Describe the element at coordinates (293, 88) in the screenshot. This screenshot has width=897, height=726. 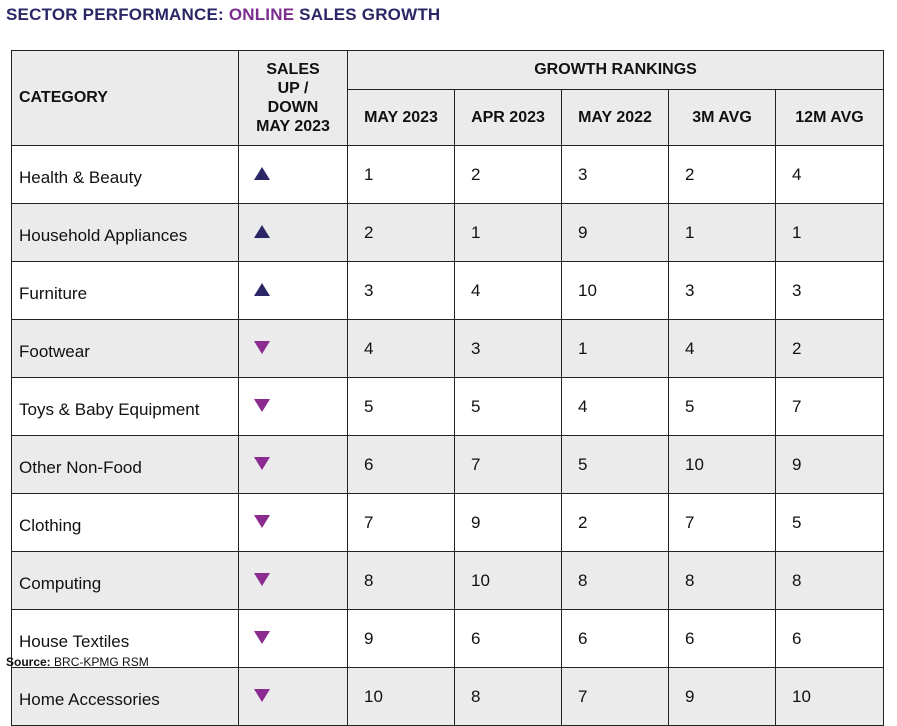
I see `sales-header-line: UP /` at that location.